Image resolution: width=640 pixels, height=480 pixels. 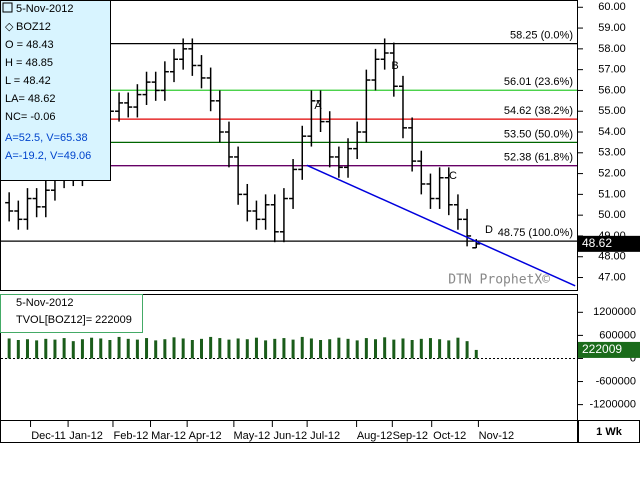 I want to click on y-tick-label: 48.00, so click(x=612, y=257).